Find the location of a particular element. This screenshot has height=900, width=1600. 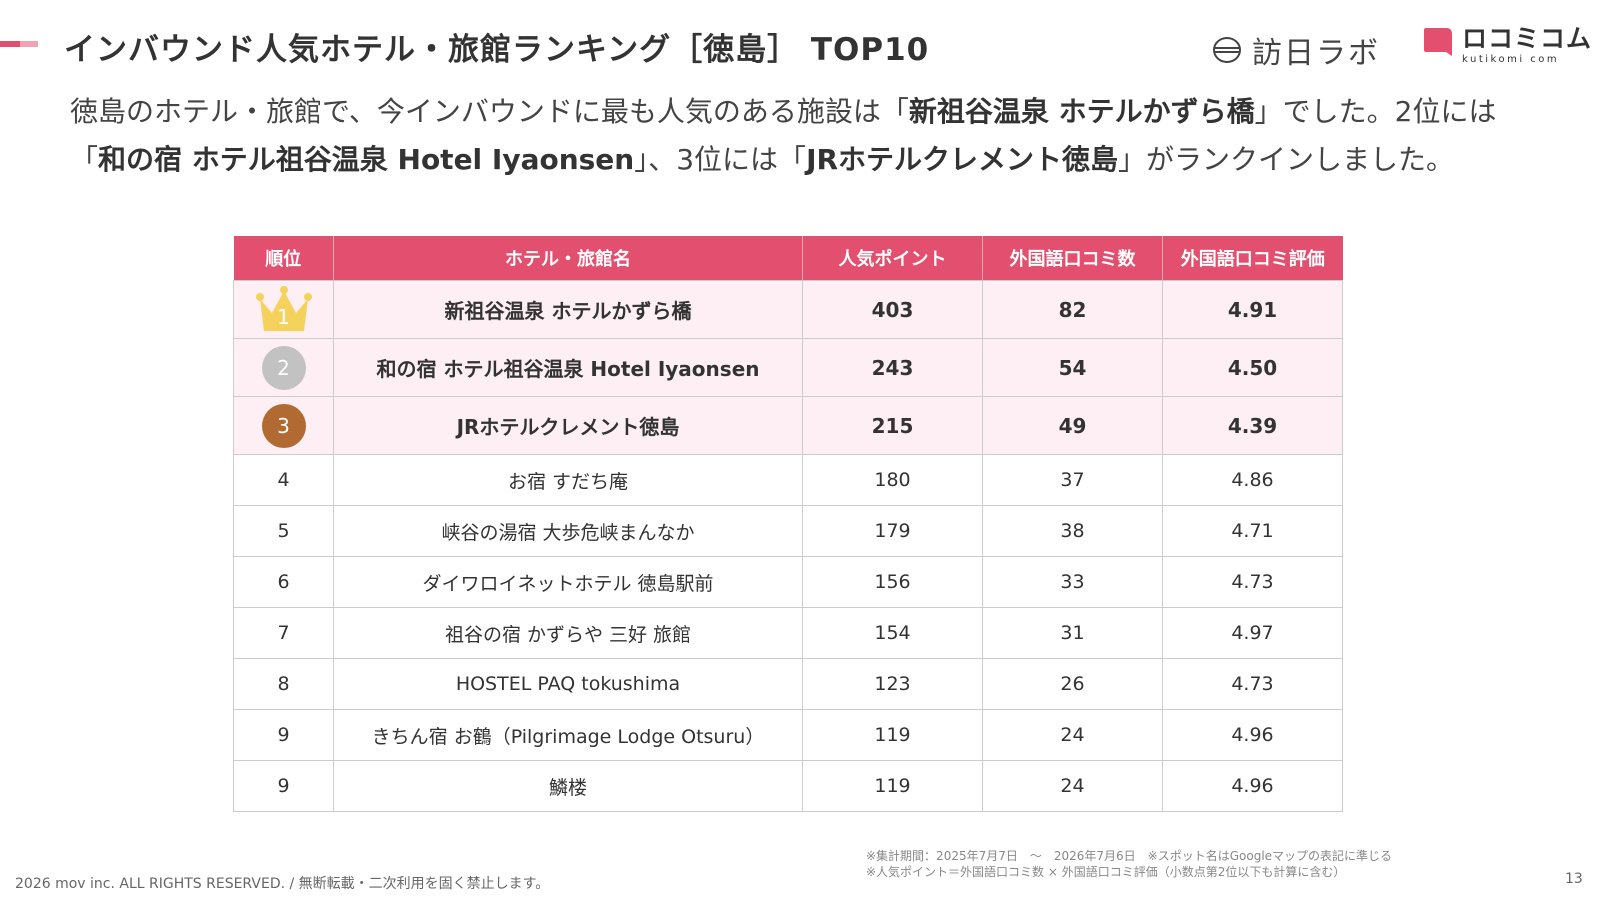

rank-cell: 3 is located at coordinates (283, 425).